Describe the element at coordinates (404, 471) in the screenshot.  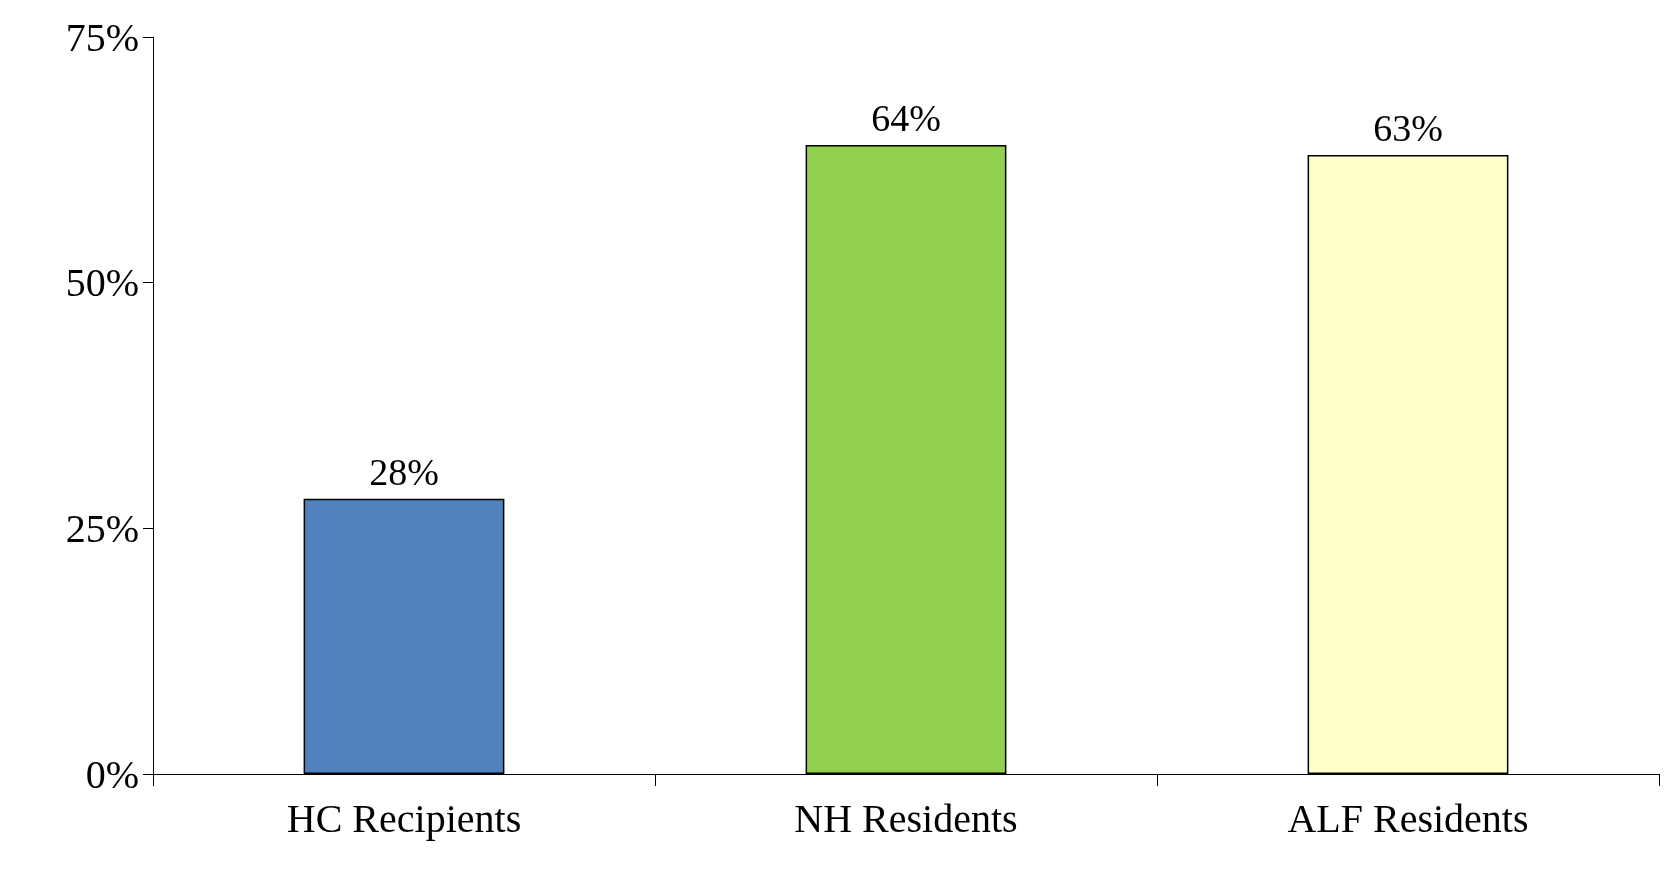
I see `data-label: 28%` at that location.